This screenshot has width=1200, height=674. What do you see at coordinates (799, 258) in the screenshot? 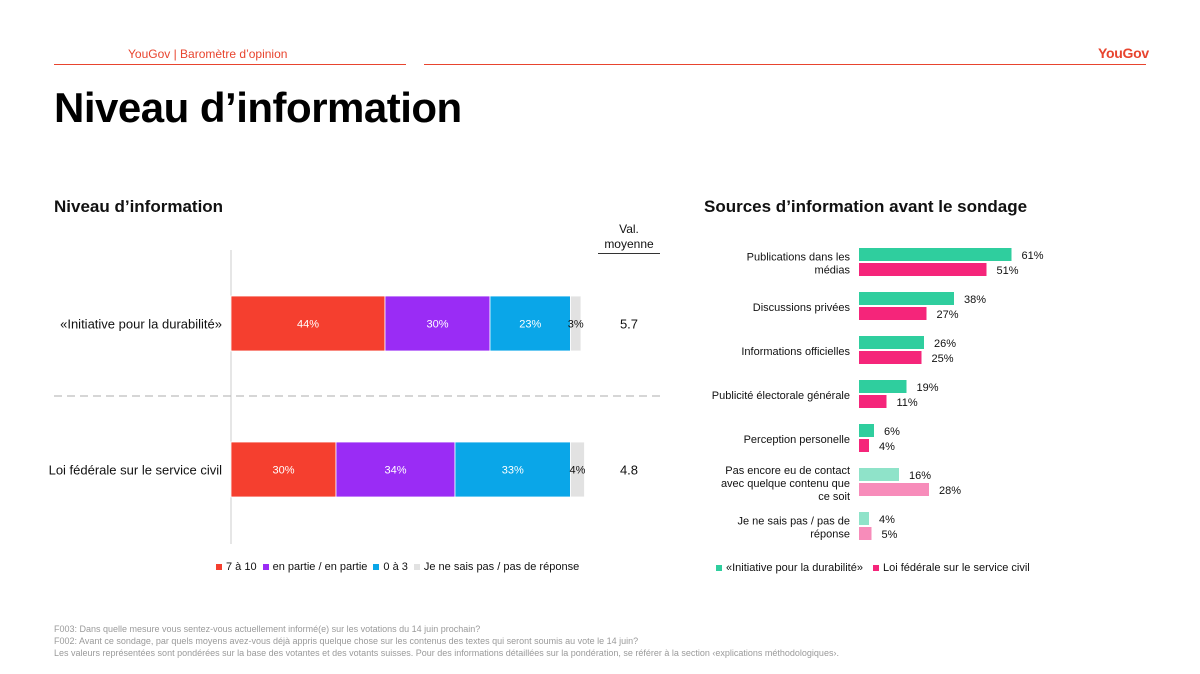
I see `source-category-label: Publications dans les` at bounding box center [799, 258].